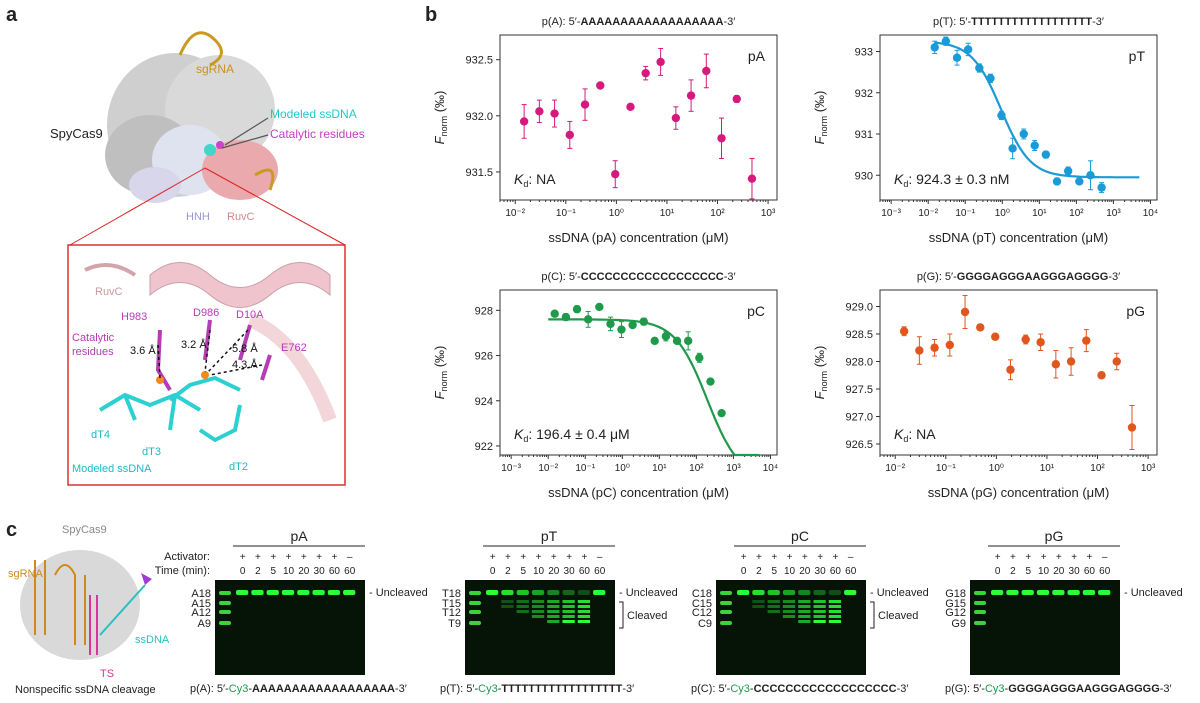 The width and height of the screenshot is (1200, 703). What do you see at coordinates (215, 69) in the screenshot?
I see `sgrna-label: sgRNA` at bounding box center [215, 69].